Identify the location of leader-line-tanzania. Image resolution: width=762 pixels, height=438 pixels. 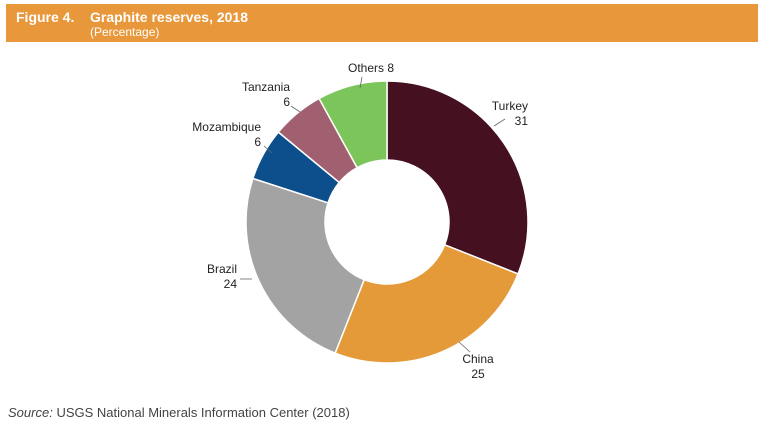
(295, 109).